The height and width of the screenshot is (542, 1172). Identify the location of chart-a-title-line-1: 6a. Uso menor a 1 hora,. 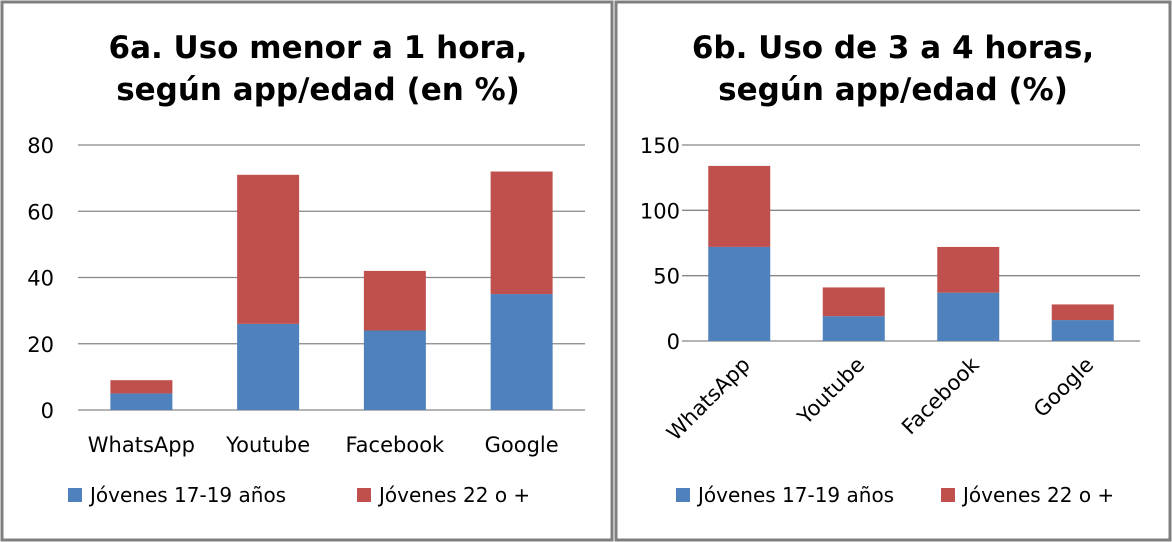
(318, 48).